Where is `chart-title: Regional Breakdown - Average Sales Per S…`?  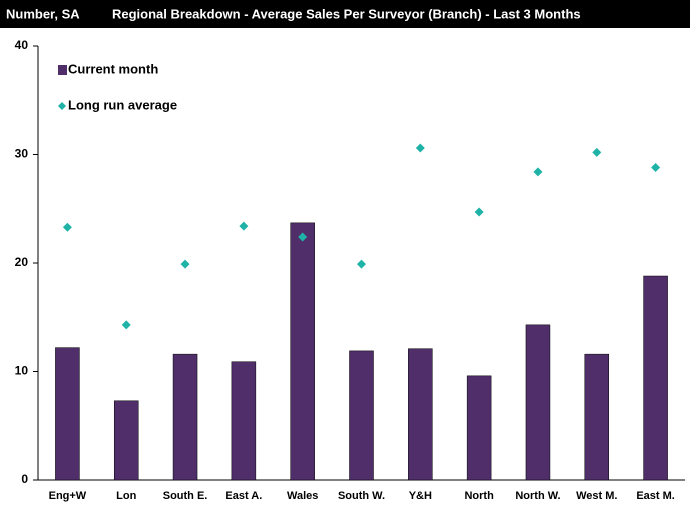
chart-title: Regional Breakdown - Average Sales Per S… is located at coordinates (346, 13).